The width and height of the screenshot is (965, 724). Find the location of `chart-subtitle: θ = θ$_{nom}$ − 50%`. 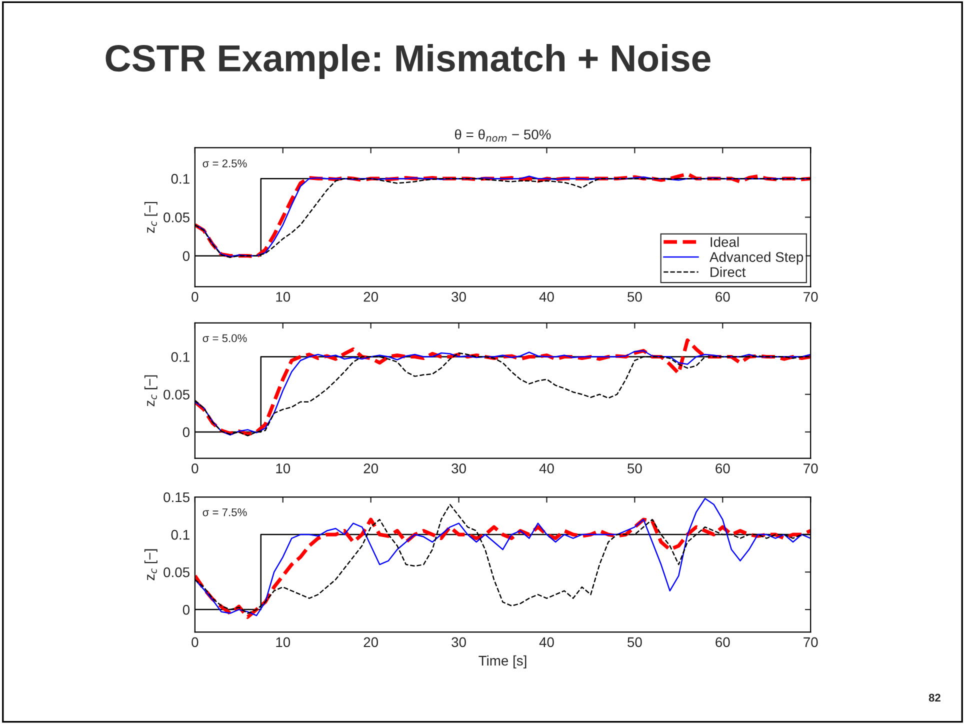

chart-subtitle: θ = θ$_{nom}$ − 50% is located at coordinates (502, 135).